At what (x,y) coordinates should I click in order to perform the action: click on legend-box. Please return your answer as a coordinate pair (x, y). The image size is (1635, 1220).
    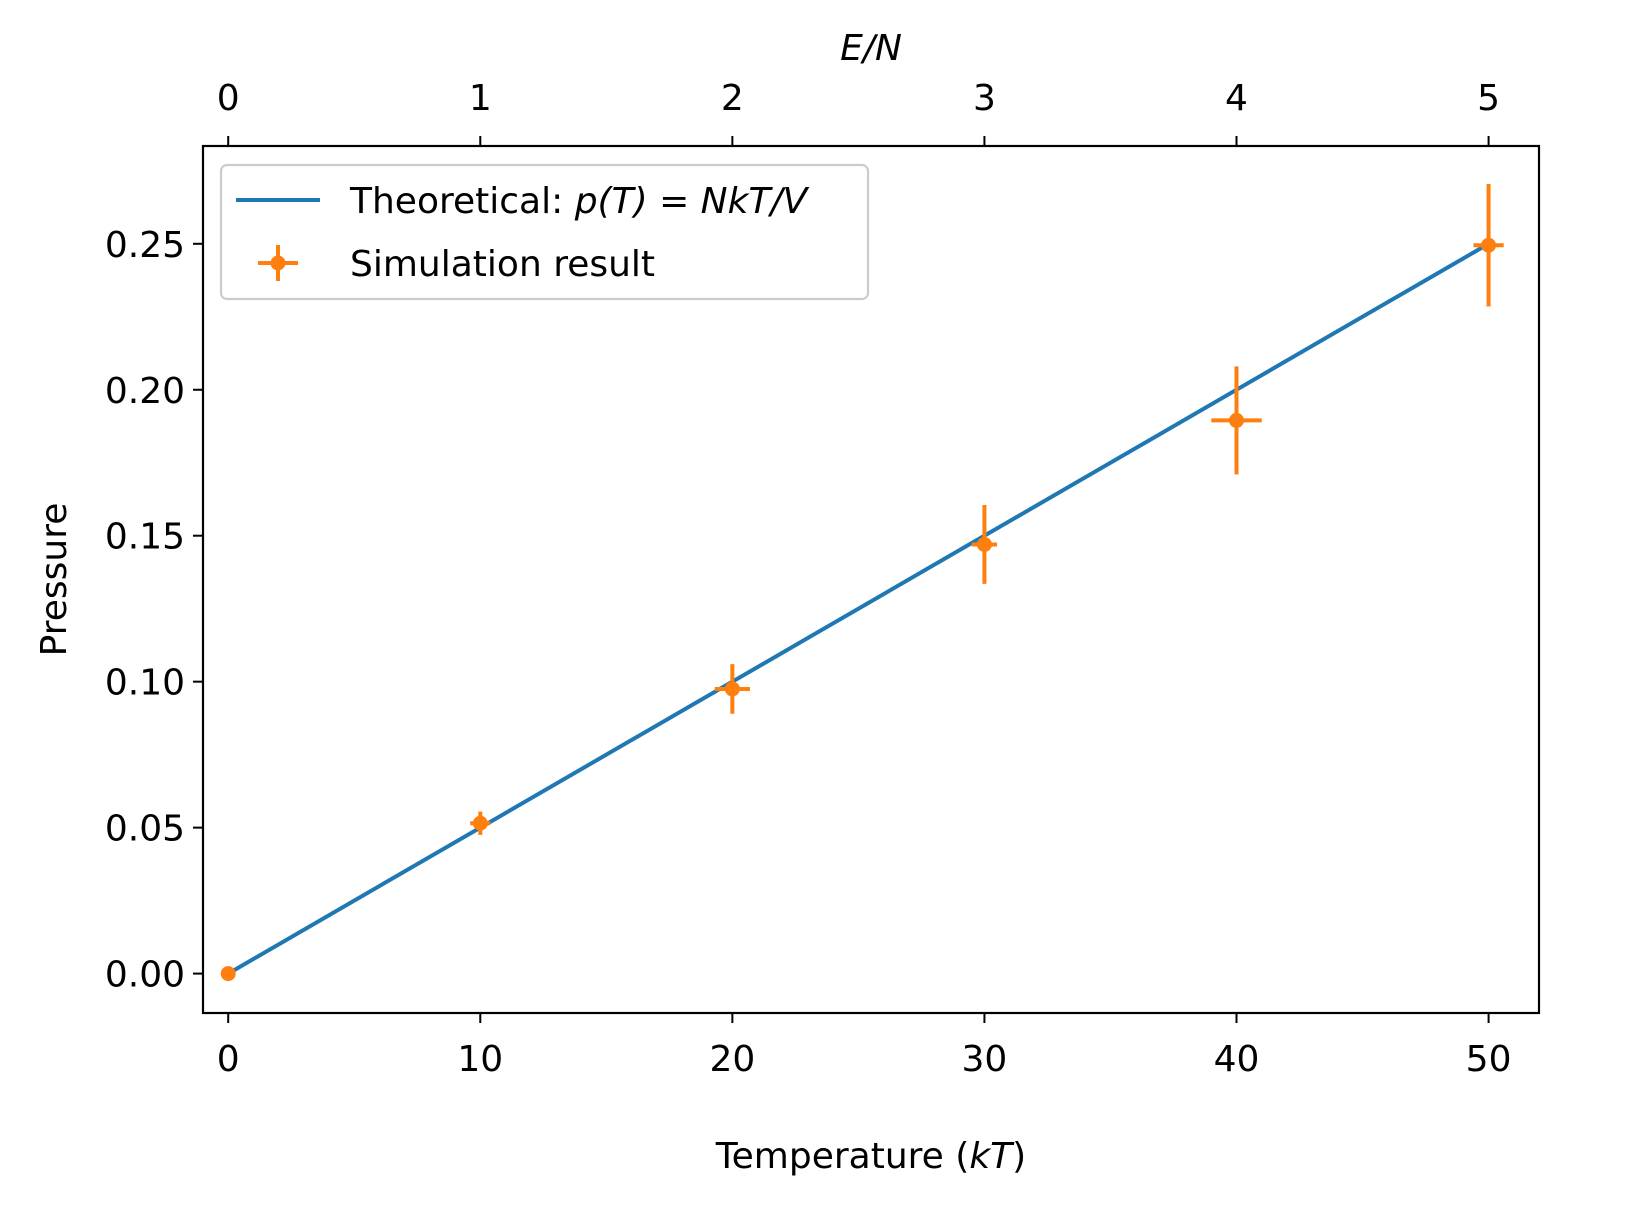
    Looking at the image, I should click on (544, 232).